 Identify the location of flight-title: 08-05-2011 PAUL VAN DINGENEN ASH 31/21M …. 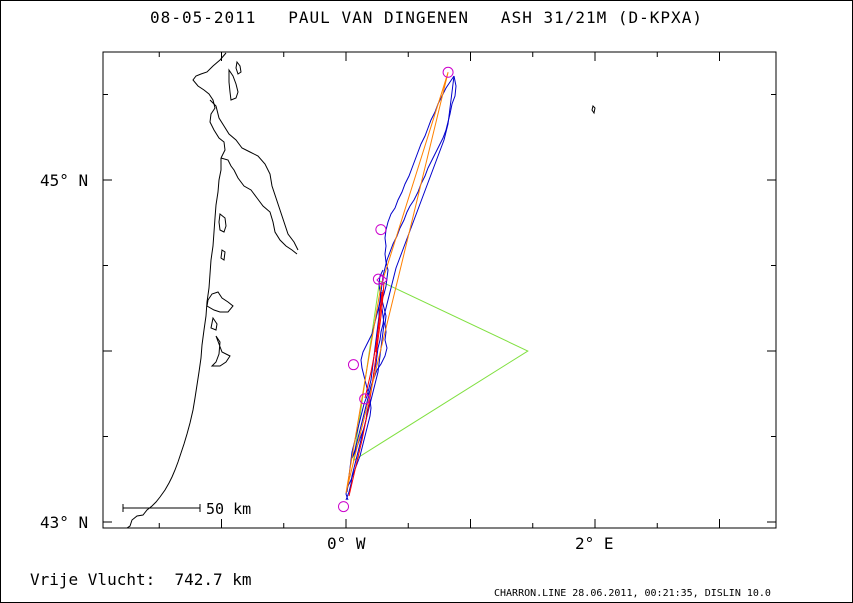
(426, 17).